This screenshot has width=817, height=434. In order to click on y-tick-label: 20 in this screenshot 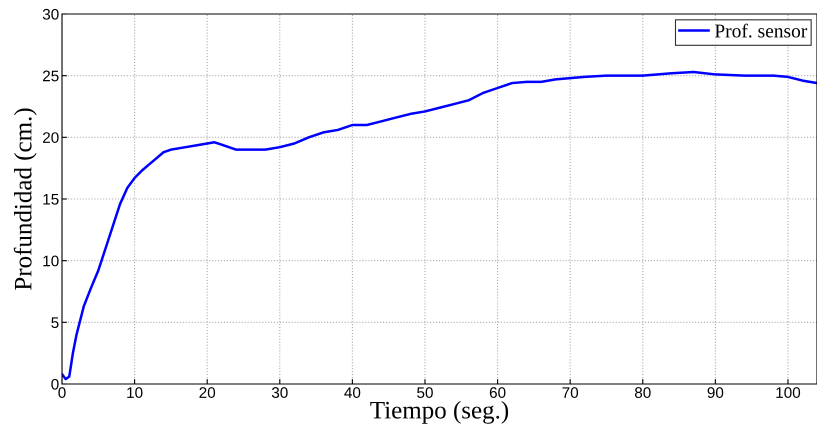, I will do `click(51, 138)`.